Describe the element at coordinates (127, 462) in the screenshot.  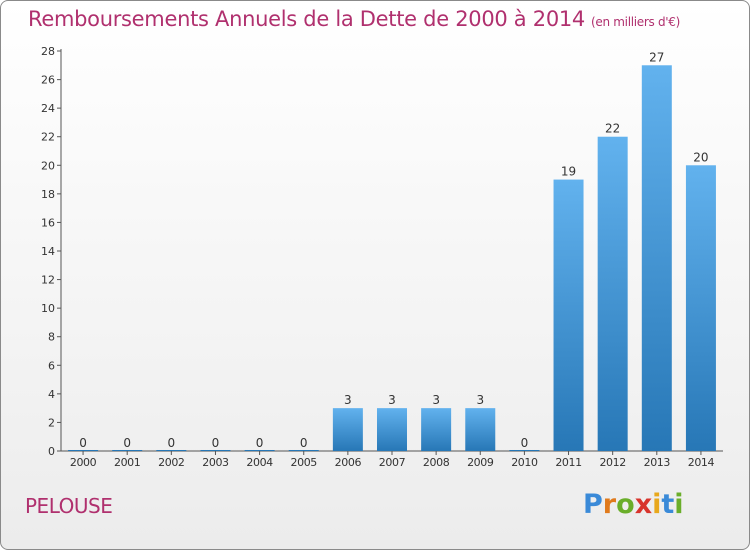
I see `x-tick-label: 2001` at that location.